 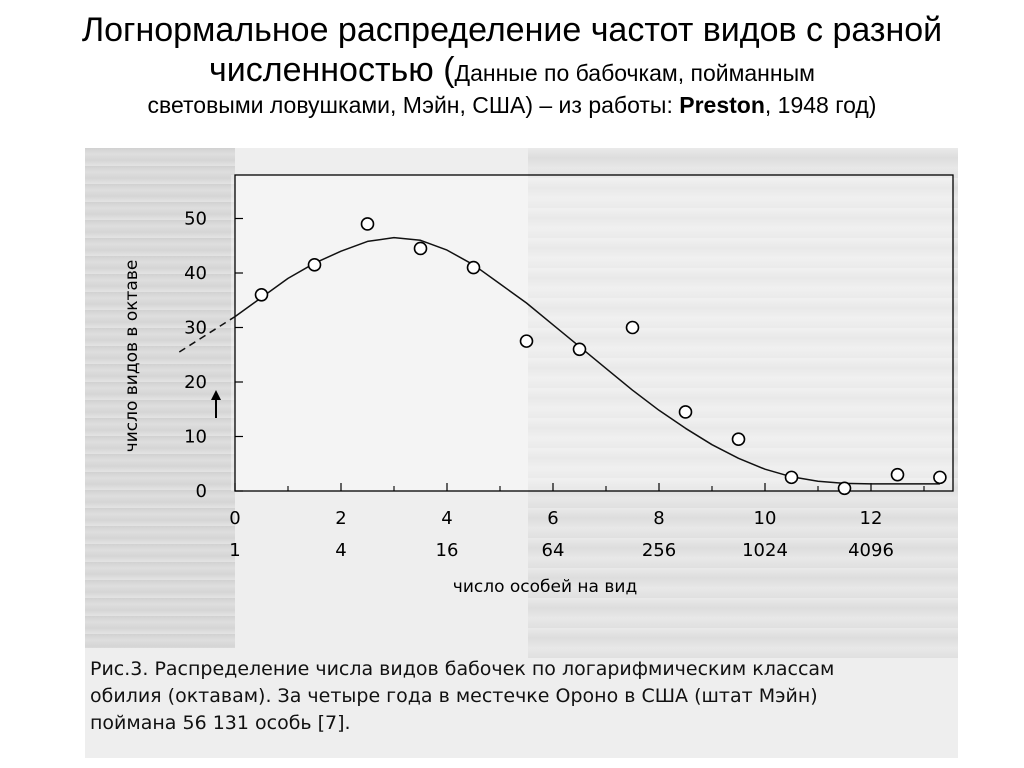 I want to click on x-secondary-tick-label: 256, so click(x=659, y=550).